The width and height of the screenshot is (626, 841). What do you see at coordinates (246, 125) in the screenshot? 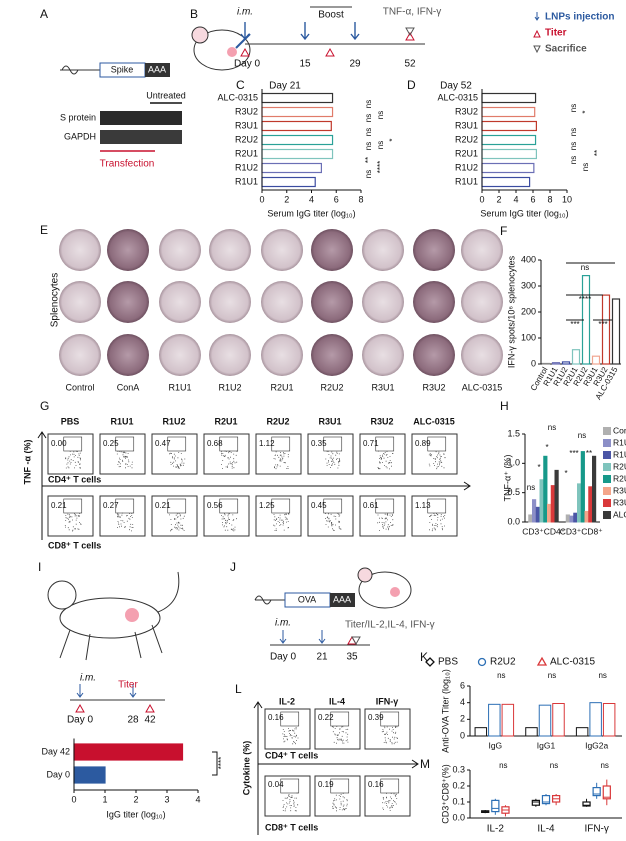
I see `y-tick-label: R3U1` at bounding box center [246, 125].